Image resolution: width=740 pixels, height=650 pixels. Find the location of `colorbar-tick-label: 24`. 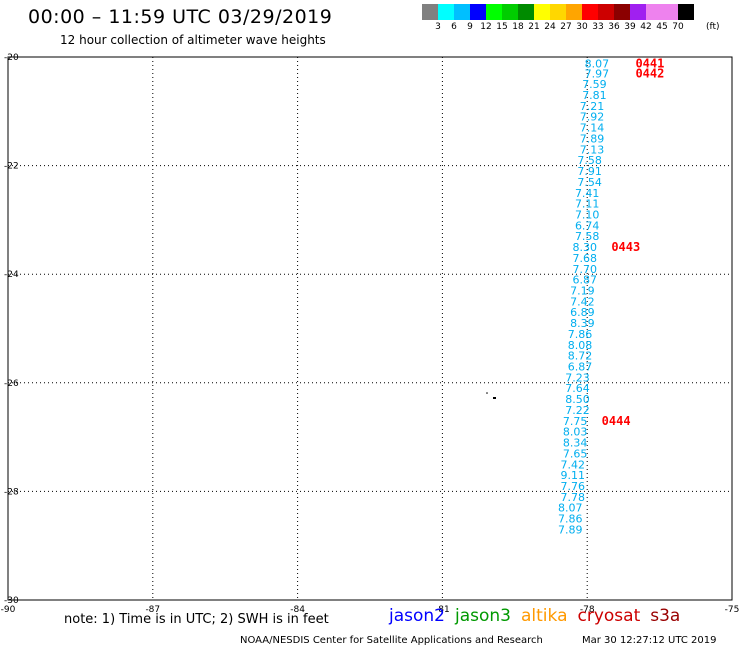

colorbar-tick-label: 24 is located at coordinates (550, 27).